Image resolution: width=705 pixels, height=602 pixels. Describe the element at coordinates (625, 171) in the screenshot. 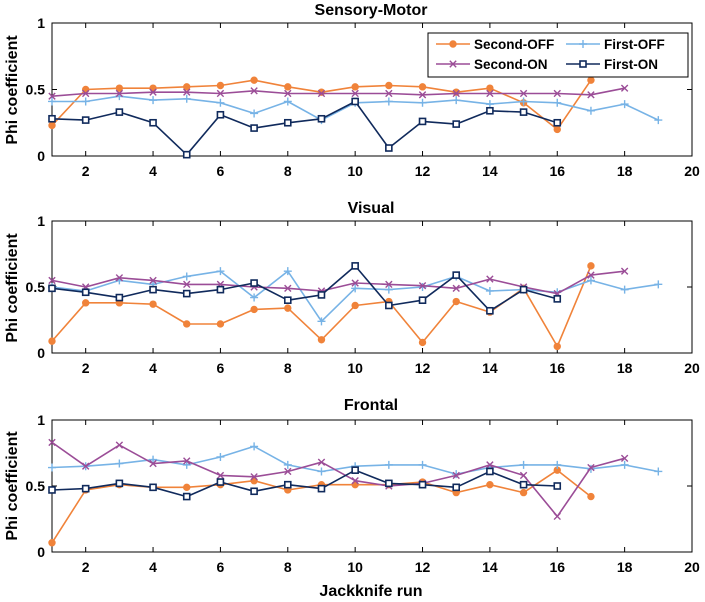

I see `x-tick-label: 18` at that location.